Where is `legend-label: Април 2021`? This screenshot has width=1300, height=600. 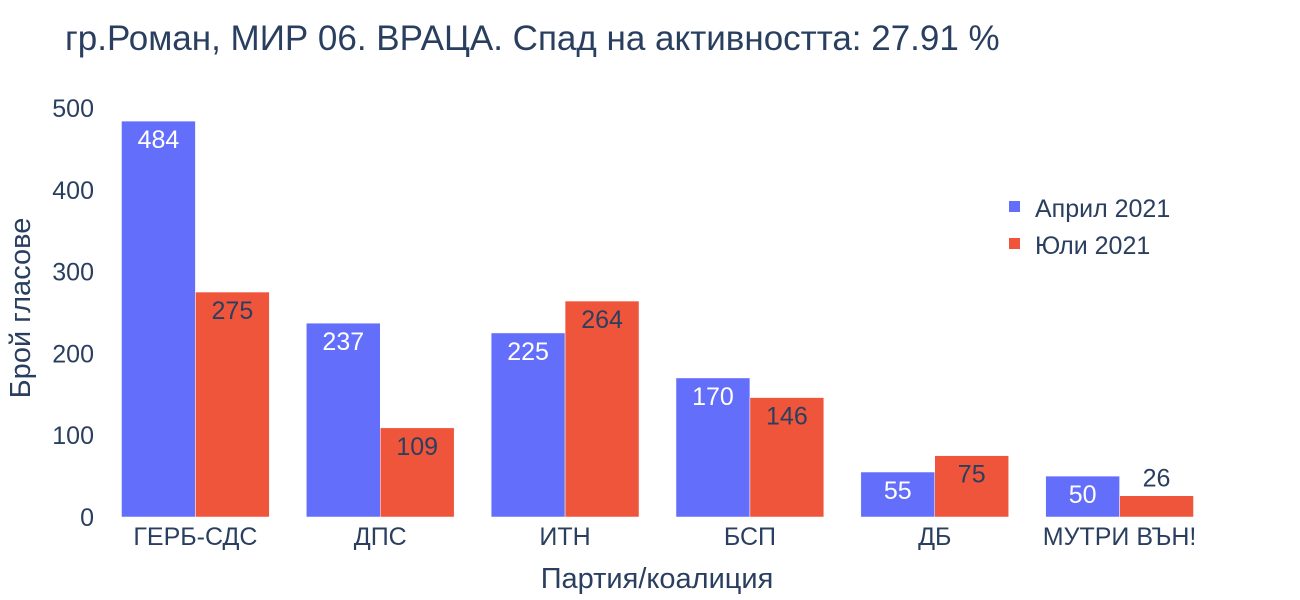
legend-label: Април 2021 is located at coordinates (1102, 209).